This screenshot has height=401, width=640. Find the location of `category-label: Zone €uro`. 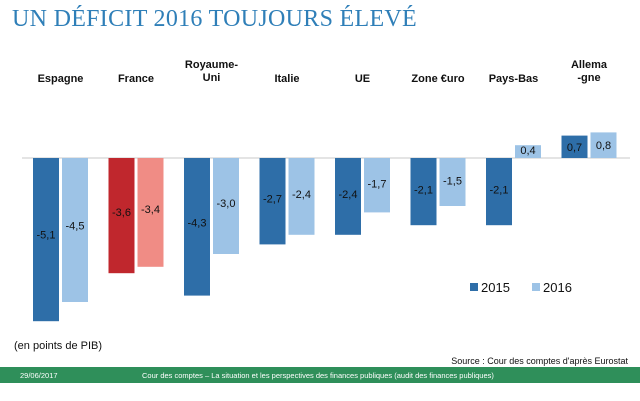

category-label: Zone €uro is located at coordinates (437, 79).